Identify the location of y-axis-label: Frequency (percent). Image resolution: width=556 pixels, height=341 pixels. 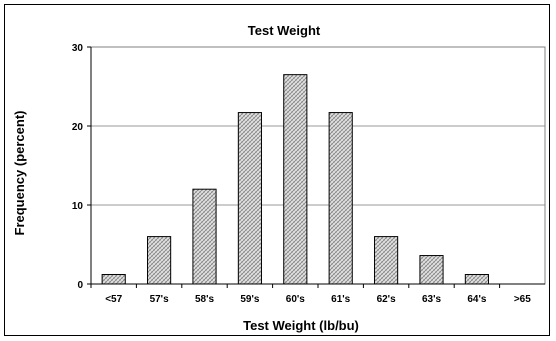
(19, 173).